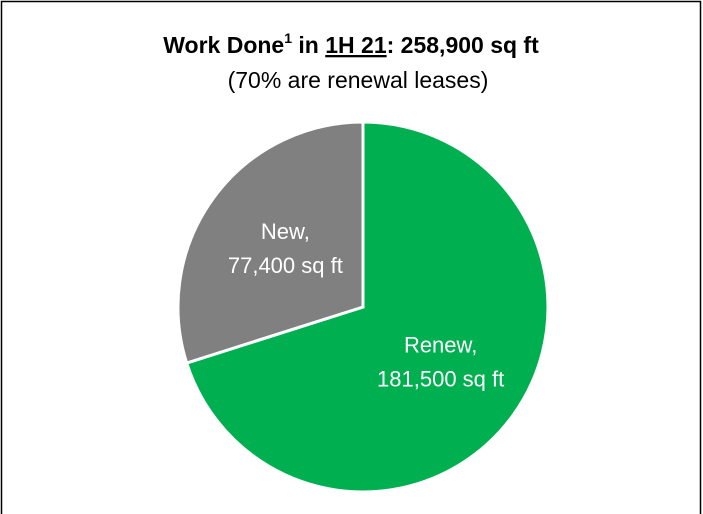  I want to click on slice-label: 77,400 sq ft, so click(285, 265).